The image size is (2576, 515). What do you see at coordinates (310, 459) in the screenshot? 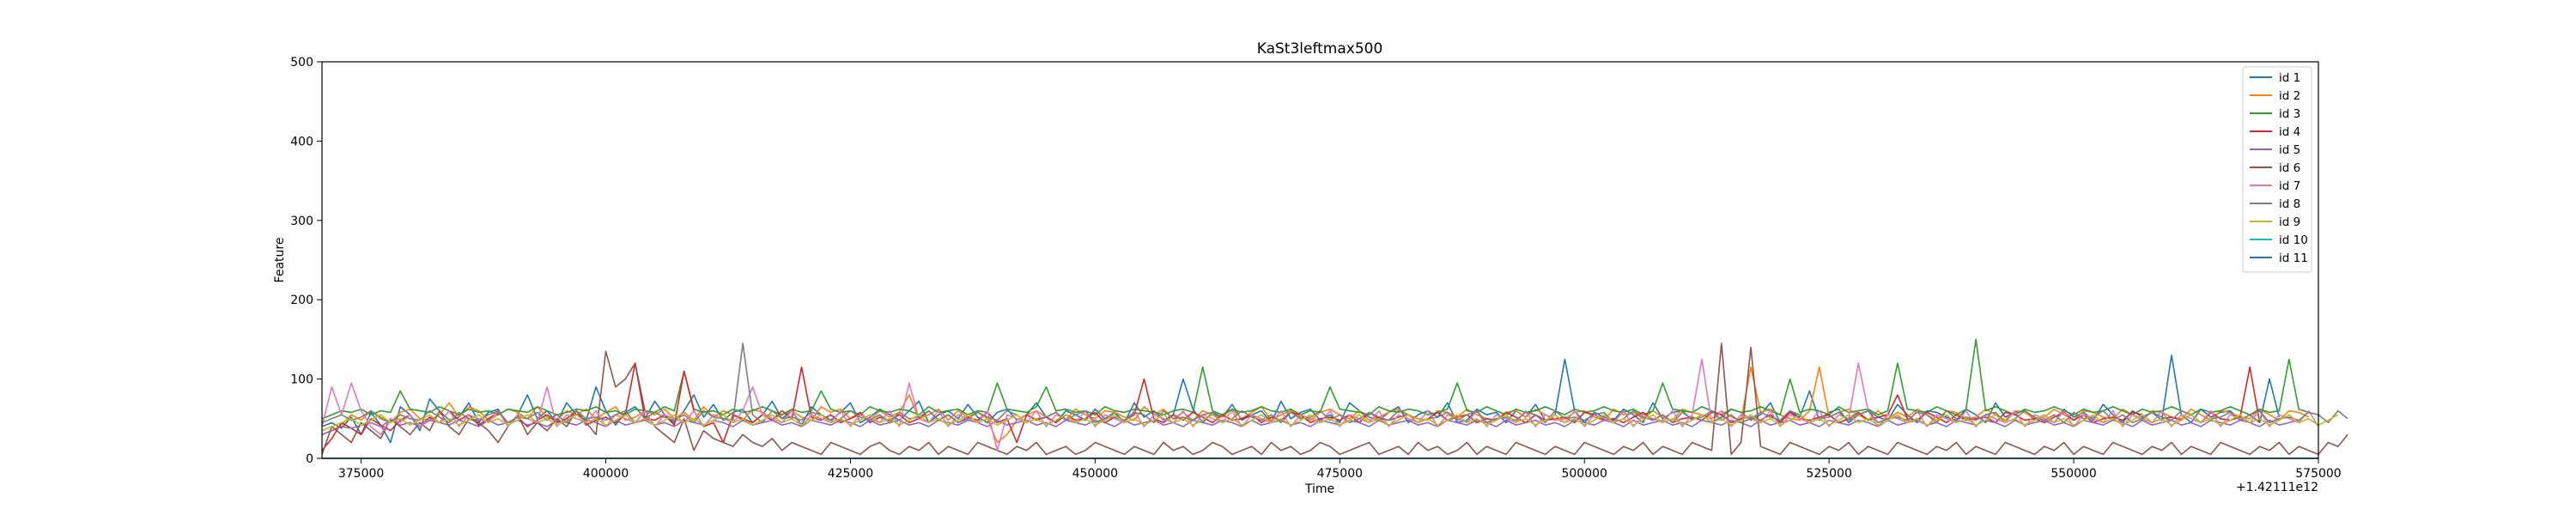
I see `y-tick-label: 0` at bounding box center [310, 459].